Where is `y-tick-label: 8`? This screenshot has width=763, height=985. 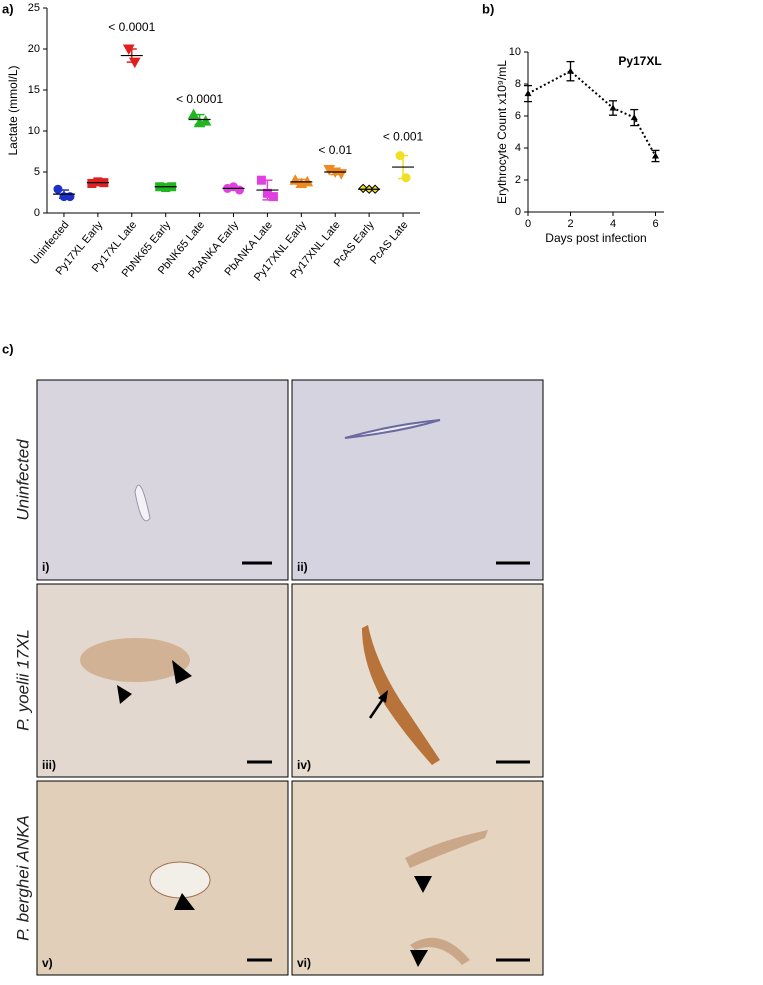 y-tick-label: 8 is located at coordinates (518, 84).